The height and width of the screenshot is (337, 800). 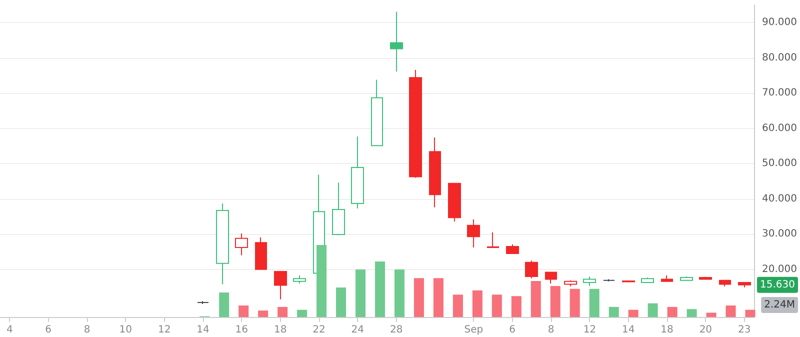 I want to click on x-tick-label: Sep, so click(x=474, y=330).